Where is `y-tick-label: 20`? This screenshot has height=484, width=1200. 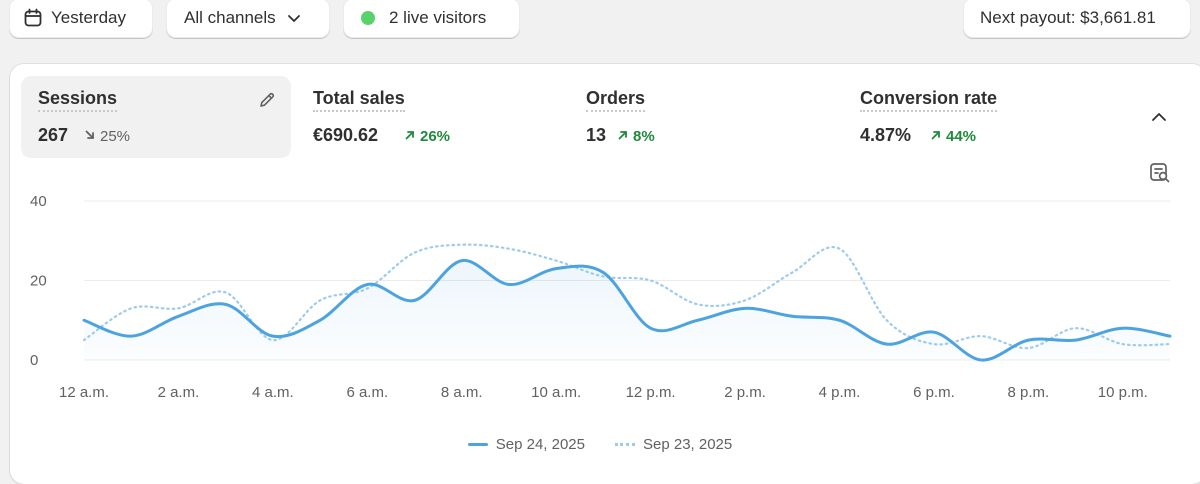 y-tick-label: 20 is located at coordinates (38, 281).